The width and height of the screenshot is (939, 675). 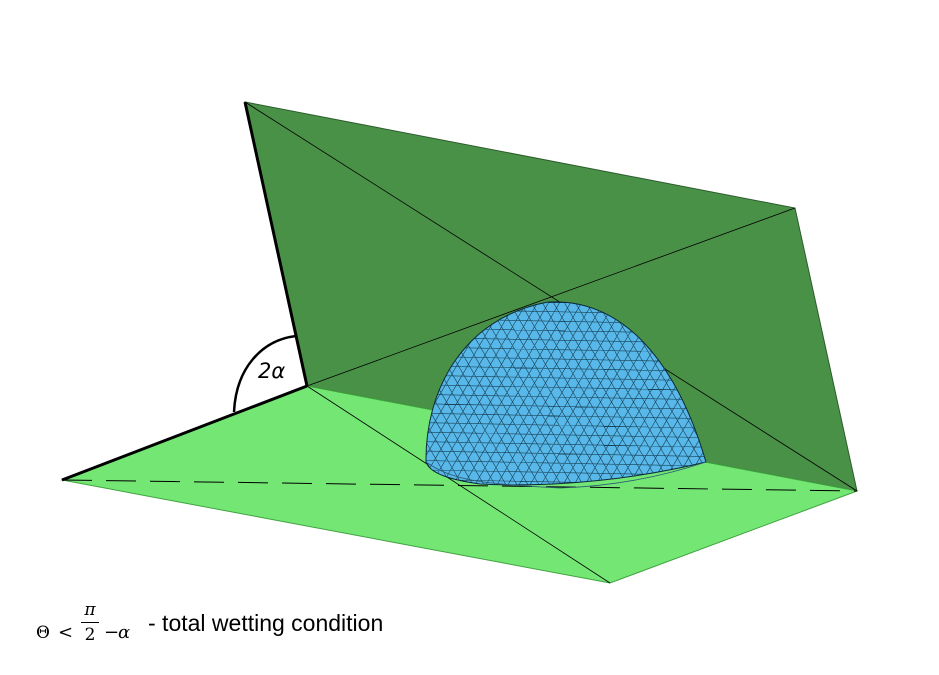 I want to click on droplet-outline, so click(x=566, y=393).